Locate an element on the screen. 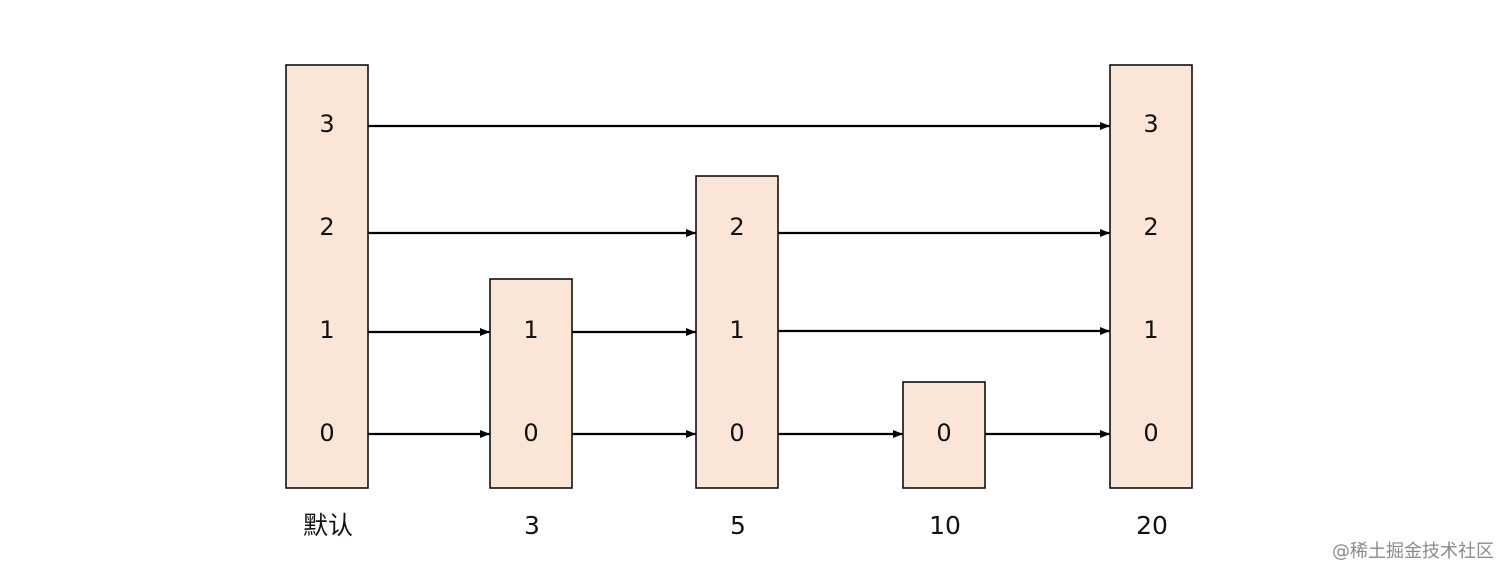  column-label: 5 is located at coordinates (738, 525).